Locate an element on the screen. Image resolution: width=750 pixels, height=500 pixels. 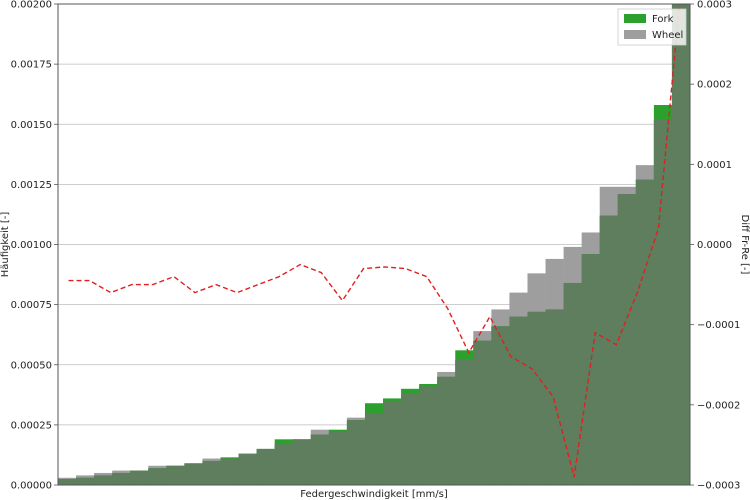
y-tick-label: 0.00175 is located at coordinates (31, 65).